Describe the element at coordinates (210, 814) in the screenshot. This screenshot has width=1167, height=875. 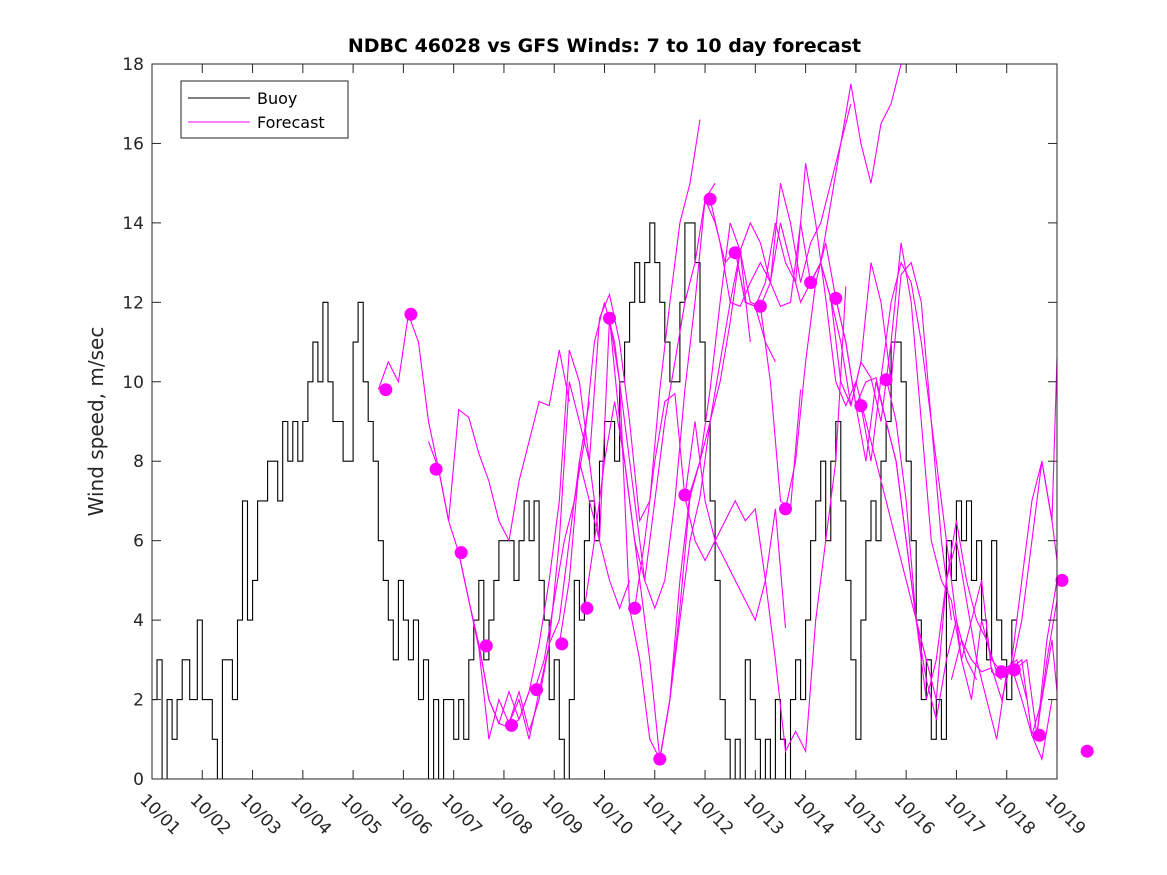
I see `x-tick-label: 10/02` at that location.